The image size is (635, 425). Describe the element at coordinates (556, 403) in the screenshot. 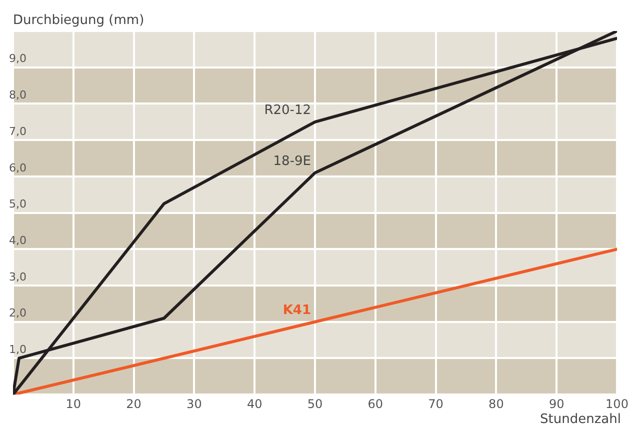

I see `x-tick-label: 90` at that location.